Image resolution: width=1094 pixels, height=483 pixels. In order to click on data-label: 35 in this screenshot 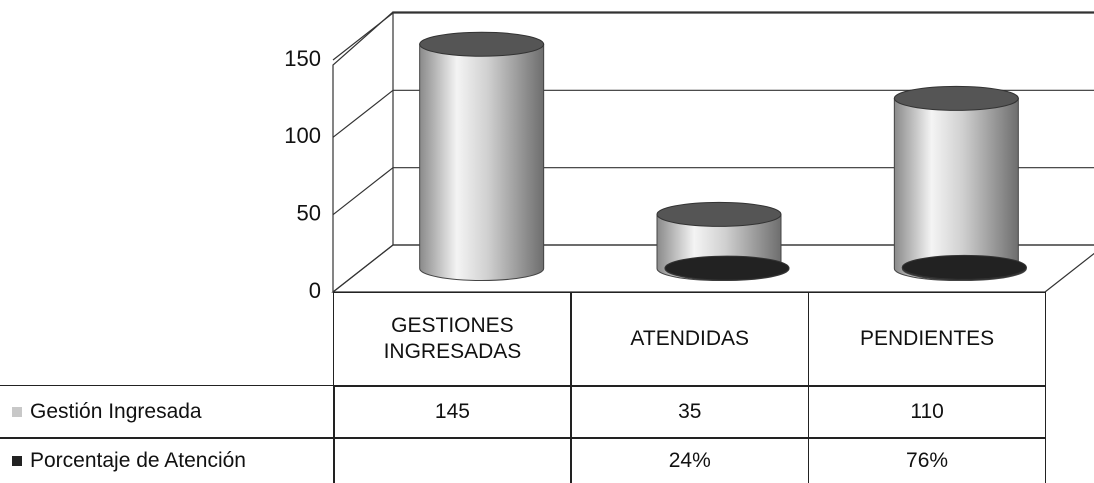, I will do `click(690, 411)`.